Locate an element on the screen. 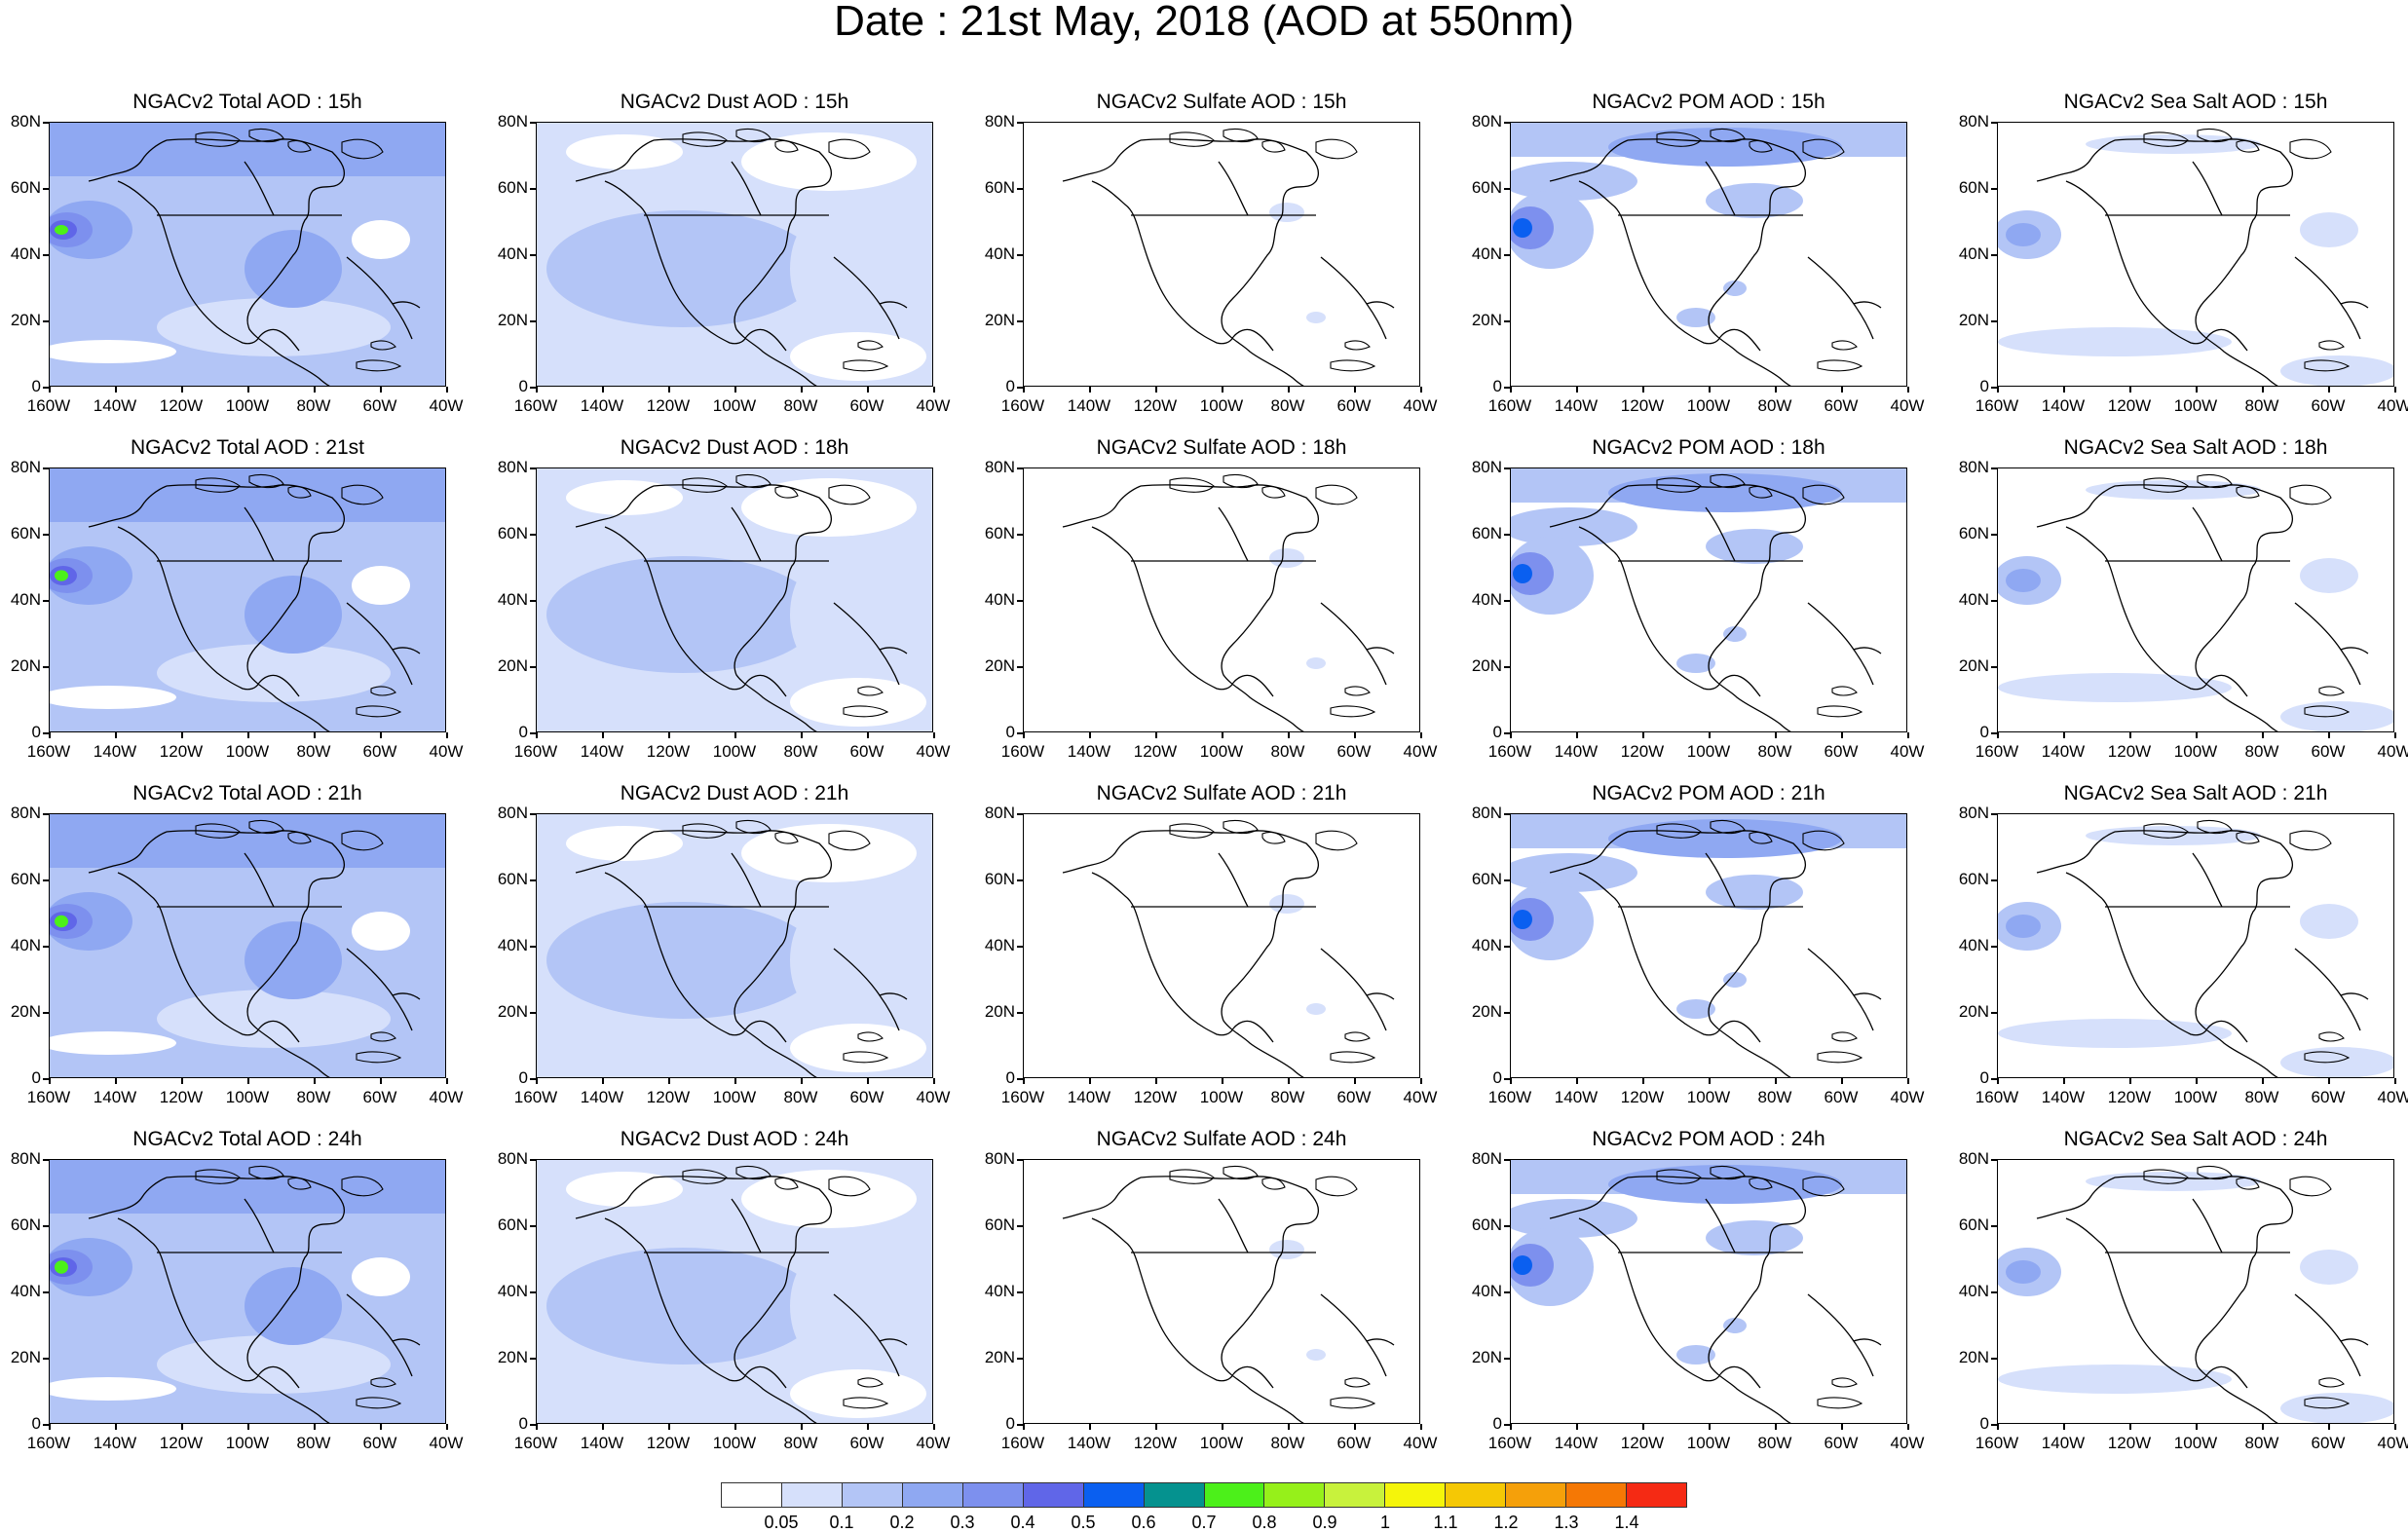 The height and width of the screenshot is (1533, 2408). colorbar-label: 0.1 is located at coordinates (841, 1522).